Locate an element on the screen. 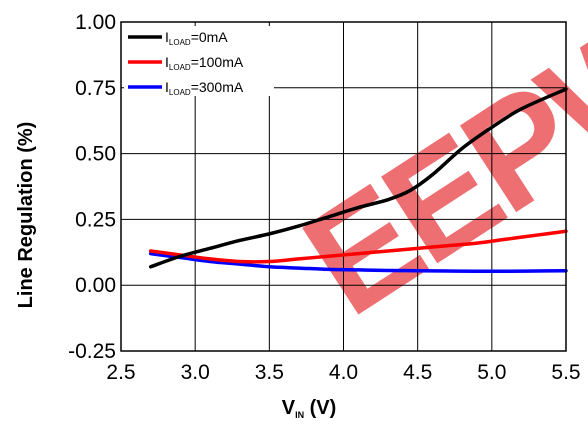 The image size is (588, 428). x-tick-label: 2.5 is located at coordinates (120, 372).